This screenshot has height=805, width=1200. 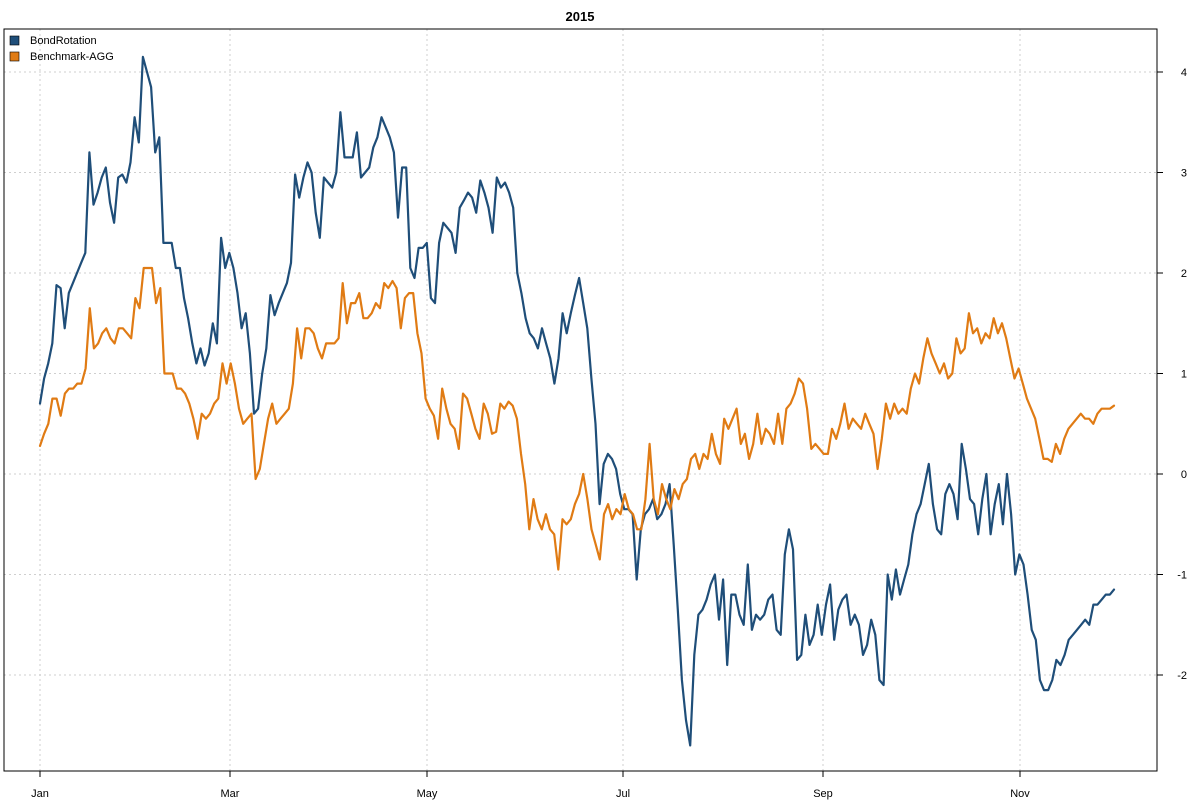 What do you see at coordinates (1020, 794) in the screenshot?
I see `x-tick-label: Nov` at bounding box center [1020, 794].